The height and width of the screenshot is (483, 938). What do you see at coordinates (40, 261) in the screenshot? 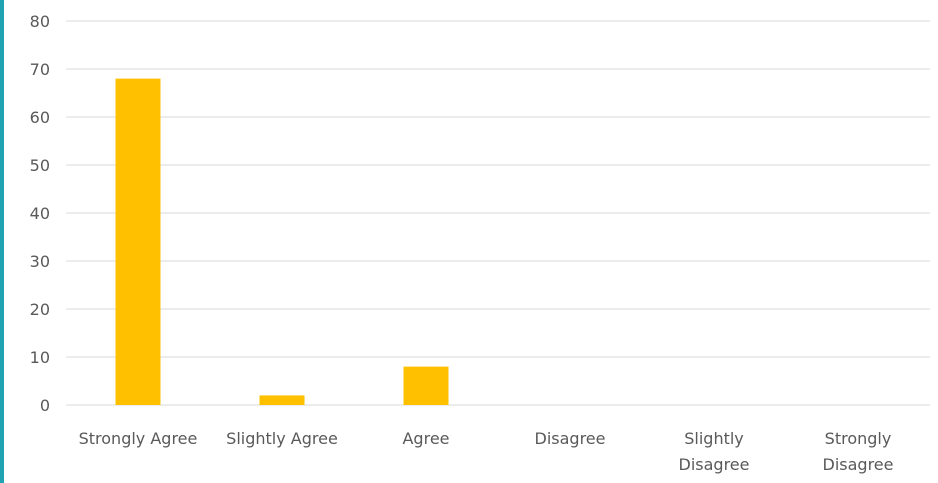
I see `y-tick-label: 30` at bounding box center [40, 261].